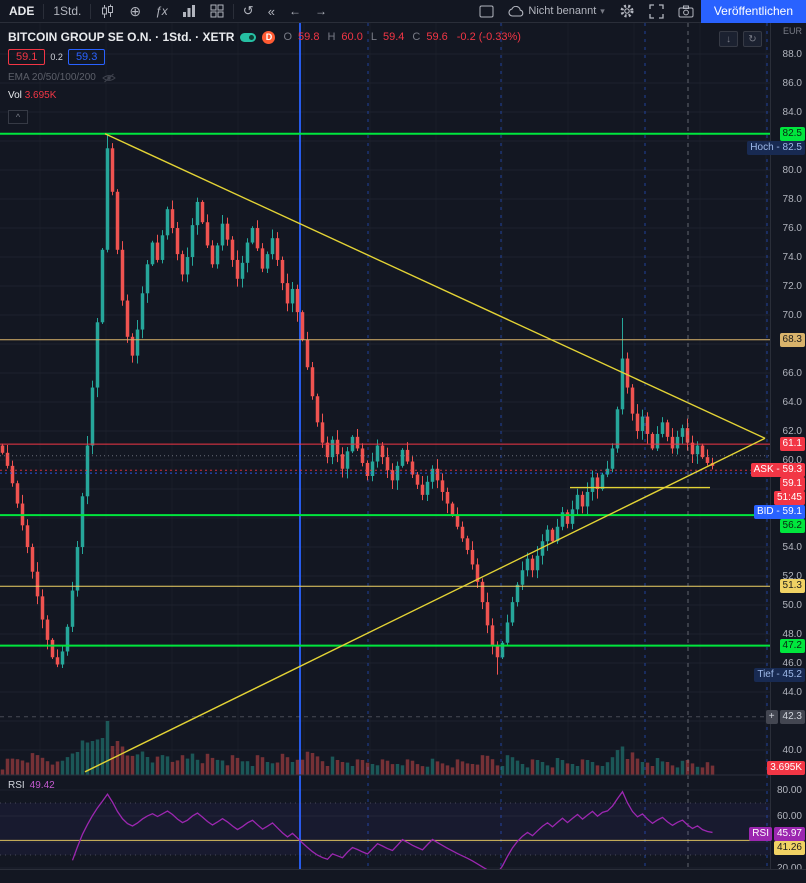 The width and height of the screenshot is (806, 883). Describe the element at coordinates (792, 635) in the screenshot. I see `price-tick-label: 48.0` at that location.